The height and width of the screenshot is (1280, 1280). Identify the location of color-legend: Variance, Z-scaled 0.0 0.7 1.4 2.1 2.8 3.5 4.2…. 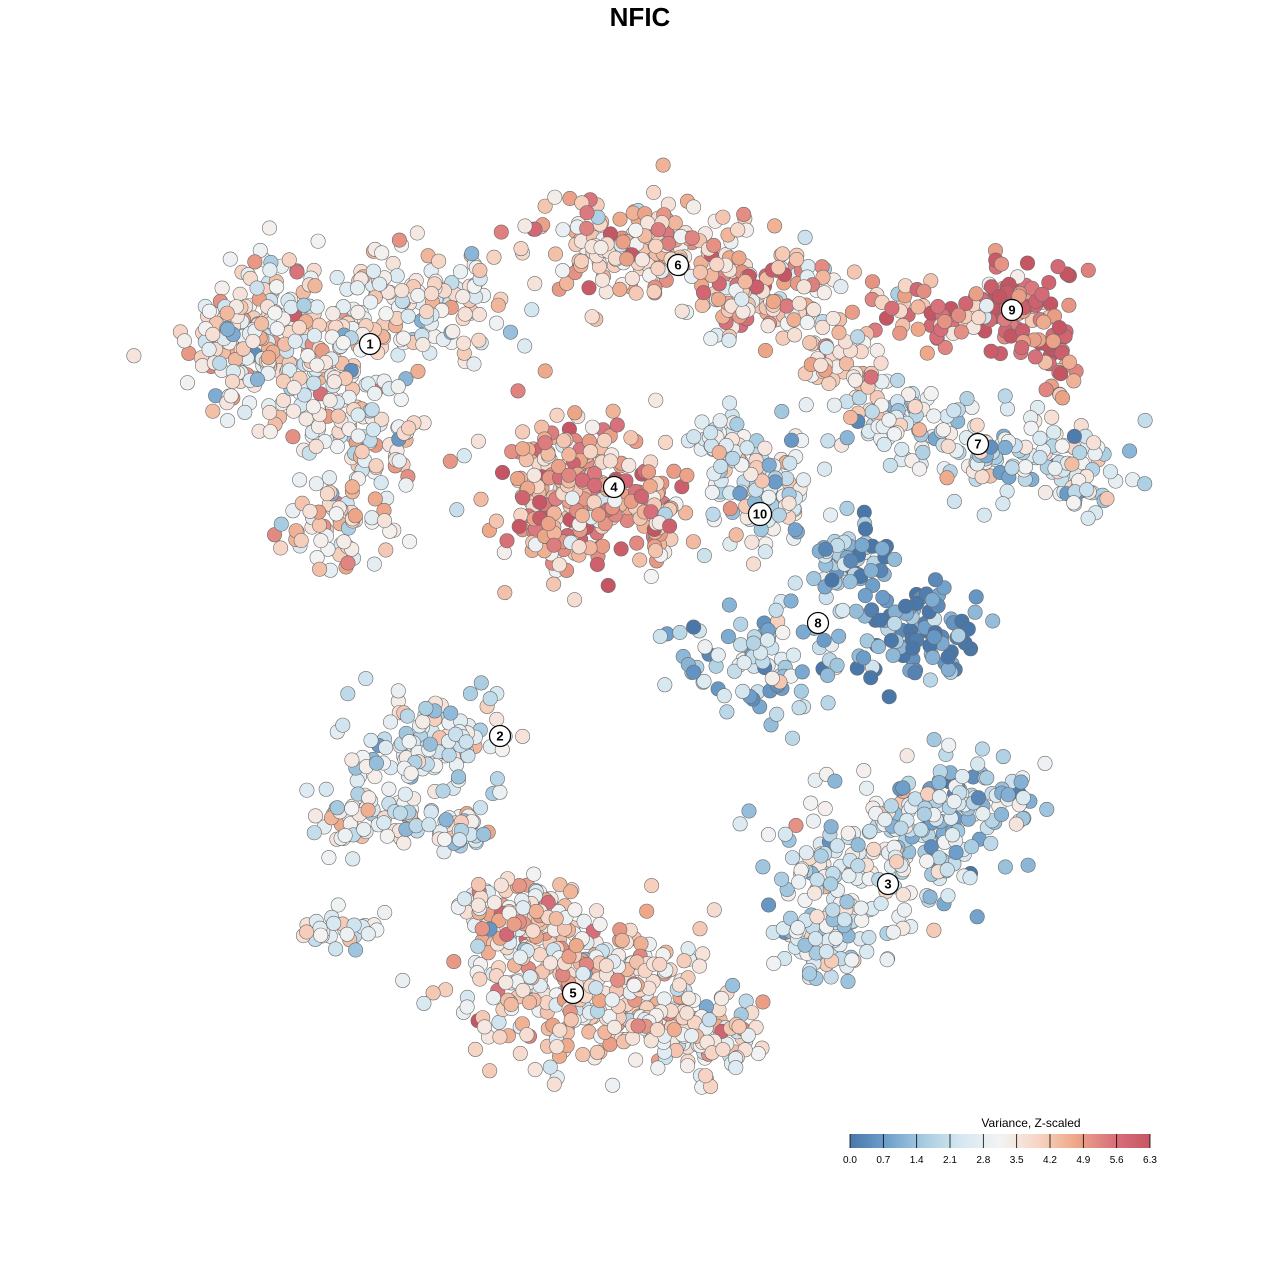
(1000, 1141).